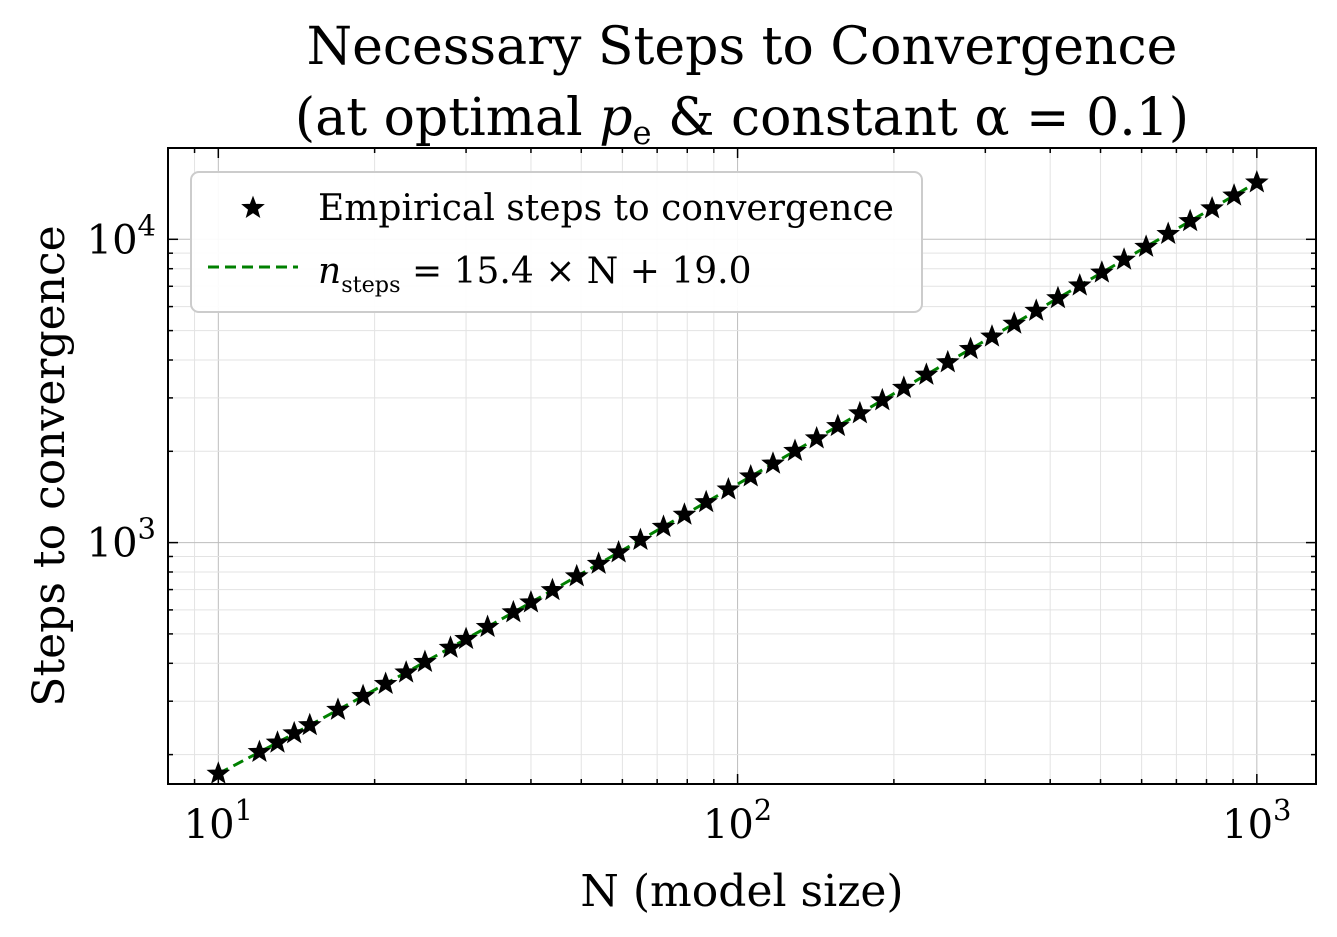 The image size is (1337, 937). What do you see at coordinates (742, 47) in the screenshot?
I see `chart-title-line1: Necessary Steps to Convergence` at bounding box center [742, 47].